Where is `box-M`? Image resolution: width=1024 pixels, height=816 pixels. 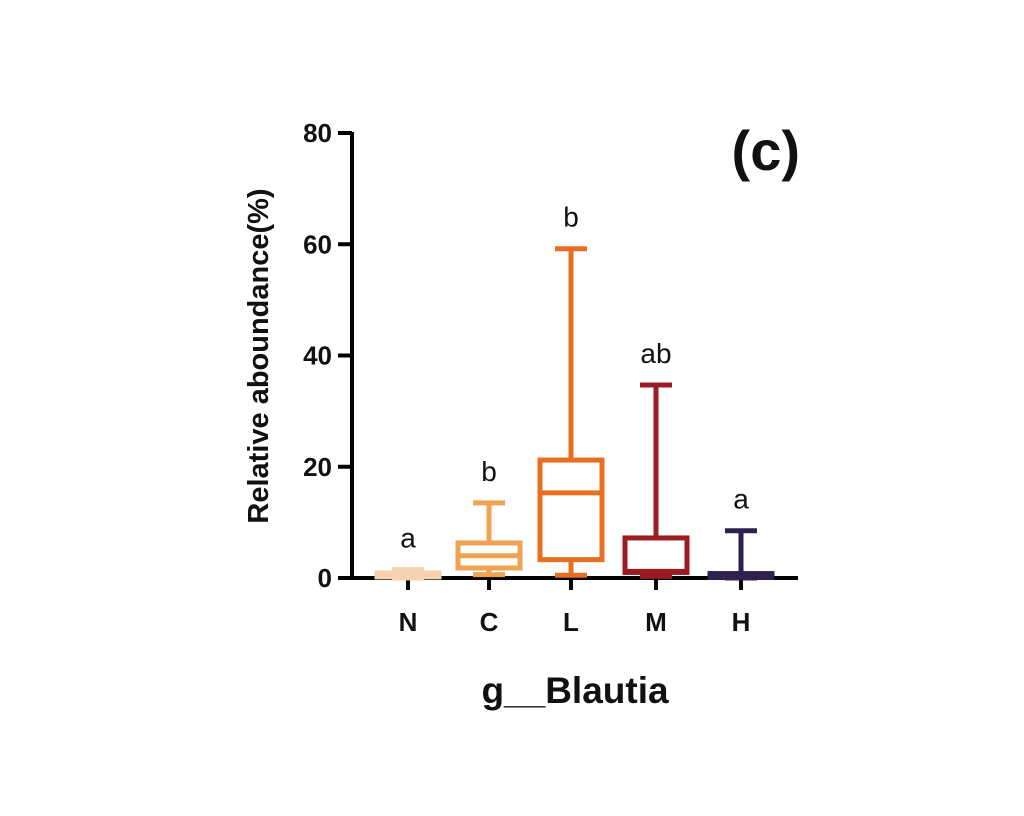 box-M is located at coordinates (656, 555).